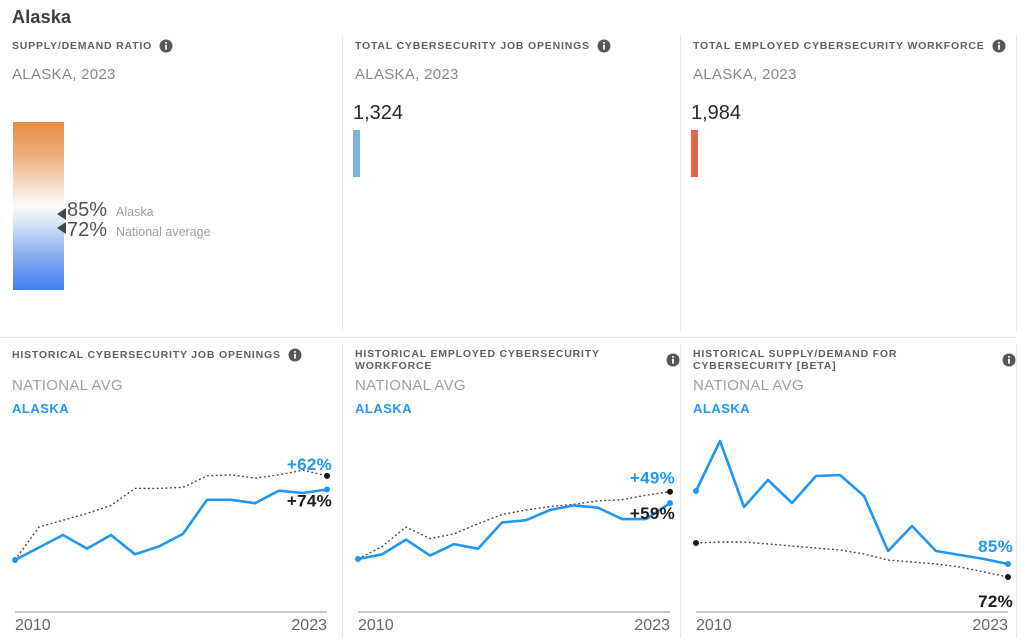 Image resolution: width=1024 pixels, height=641 pixels. I want to click on workforce-bar, so click(694, 153).